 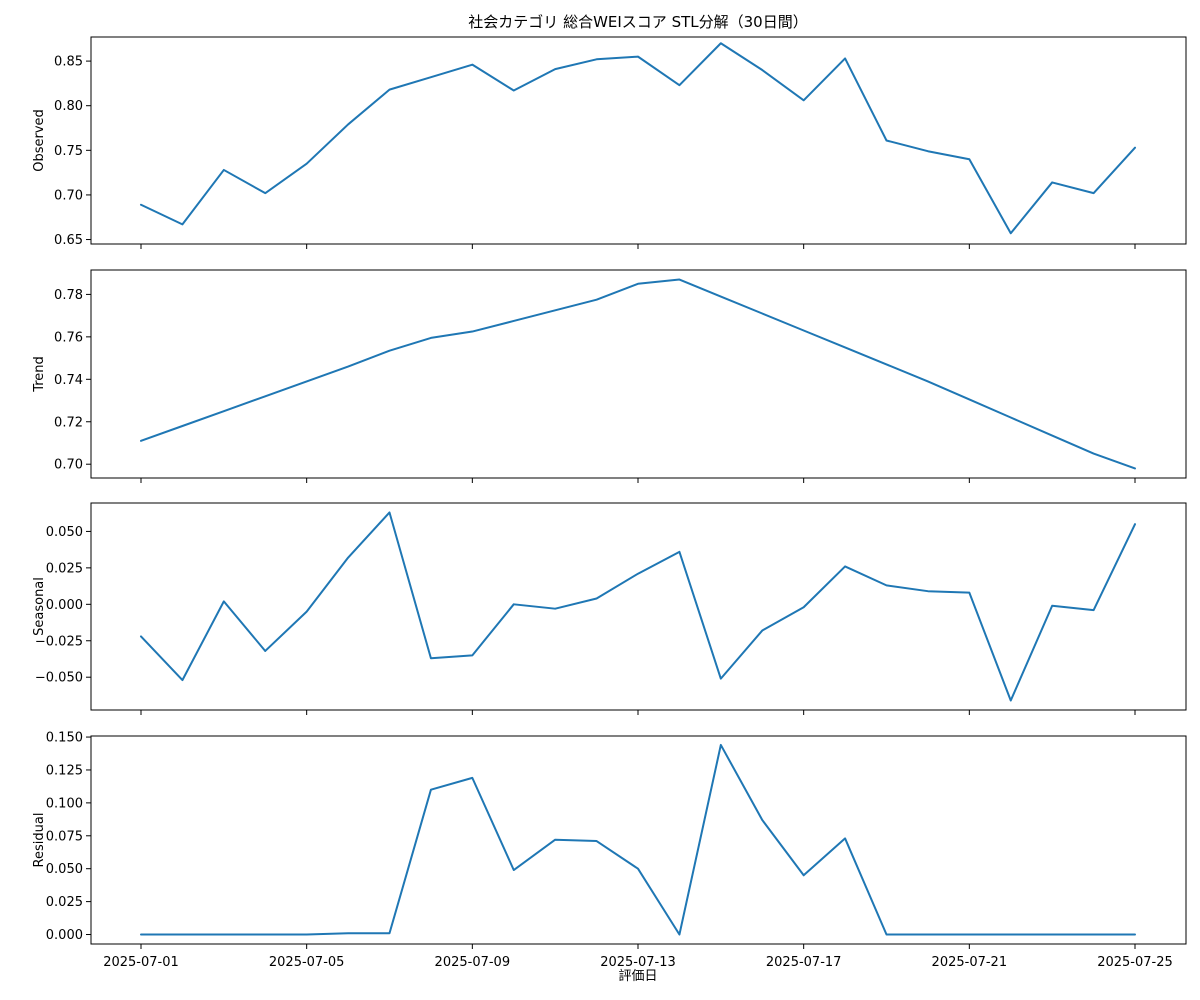 What do you see at coordinates (64, 532) in the screenshot?
I see `y-tick-label-seasonal: 0.050` at bounding box center [64, 532].